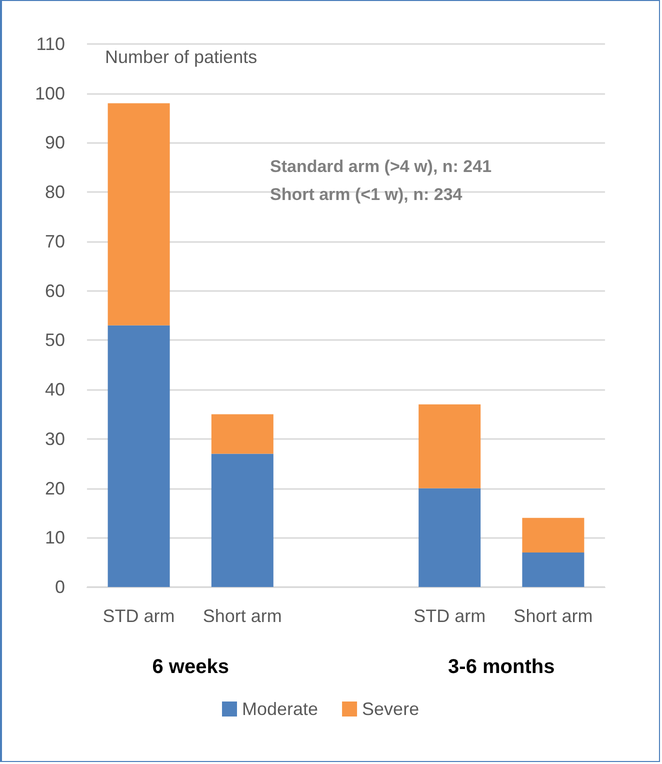  What do you see at coordinates (280, 709) in the screenshot?
I see `legend-label: Moderate` at bounding box center [280, 709].